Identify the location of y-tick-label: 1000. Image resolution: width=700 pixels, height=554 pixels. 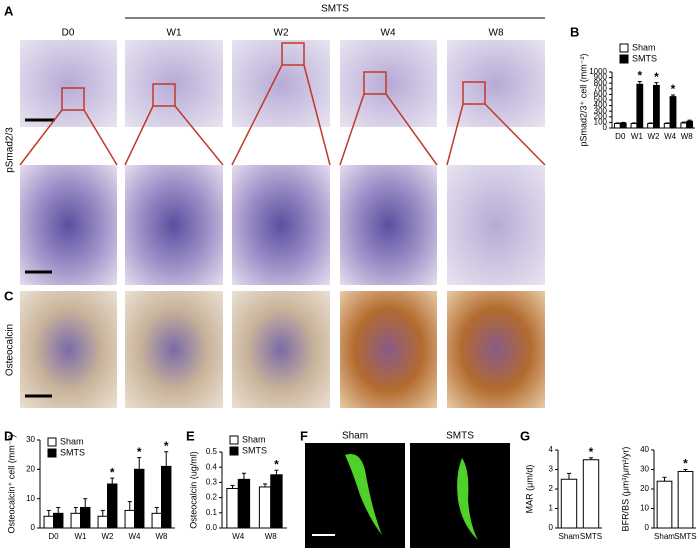
(598, 71).